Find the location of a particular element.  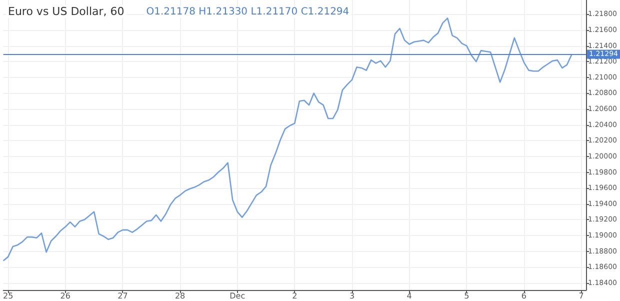

x-tick-label: 3 is located at coordinates (352, 296).